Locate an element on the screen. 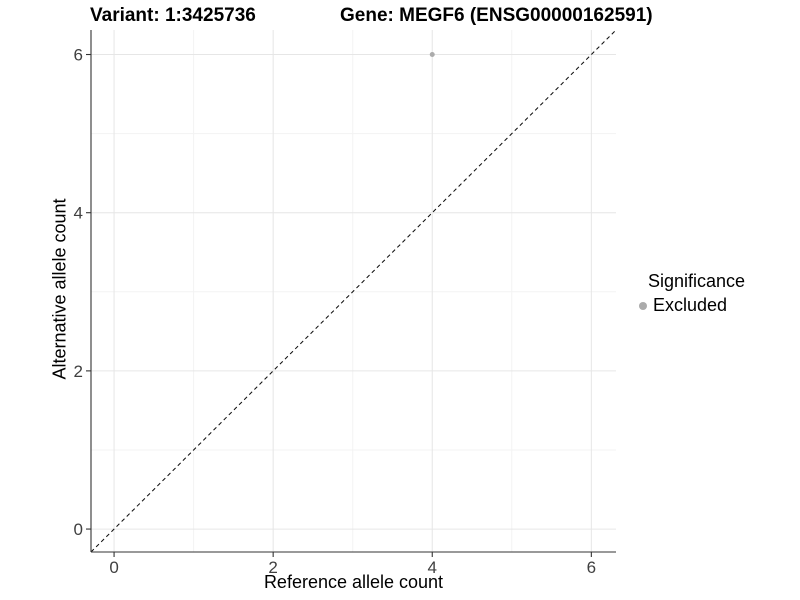  legend-item-excluded: Excluded is located at coordinates (689, 305).